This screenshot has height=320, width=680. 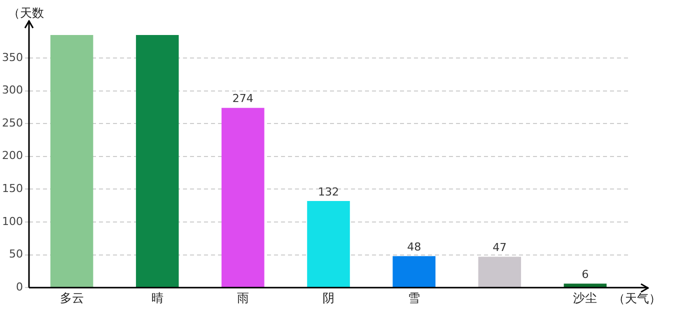 What do you see at coordinates (12, 189) in the screenshot?
I see `y-tick-label: 150` at bounding box center [12, 189].